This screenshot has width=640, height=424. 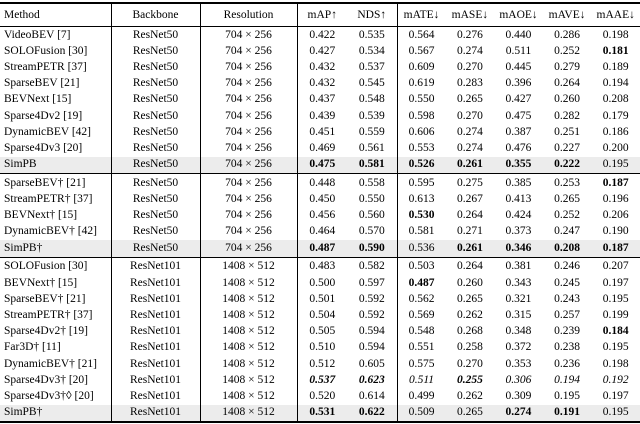 I want to click on cell-mate: 0.503, so click(x=421, y=266).